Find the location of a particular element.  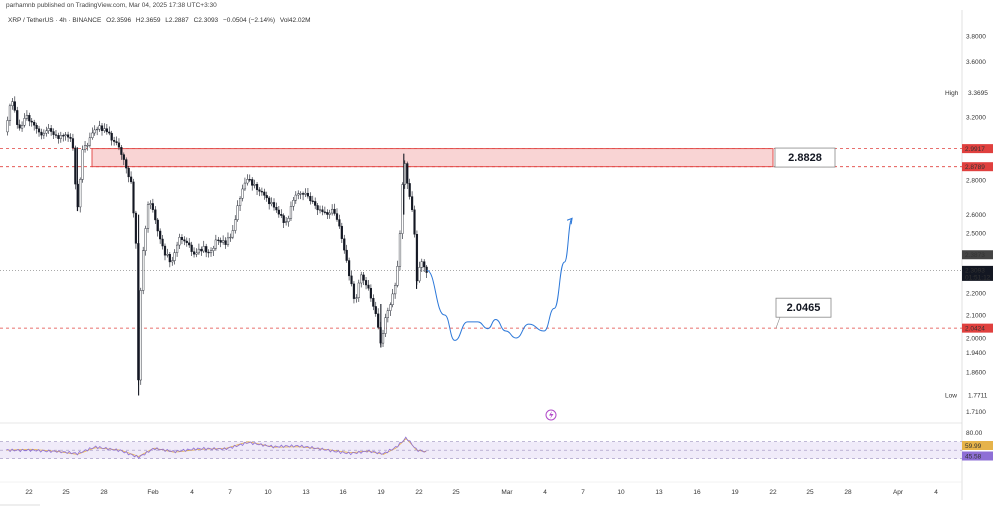

resistance-zone is located at coordinates (432, 158).